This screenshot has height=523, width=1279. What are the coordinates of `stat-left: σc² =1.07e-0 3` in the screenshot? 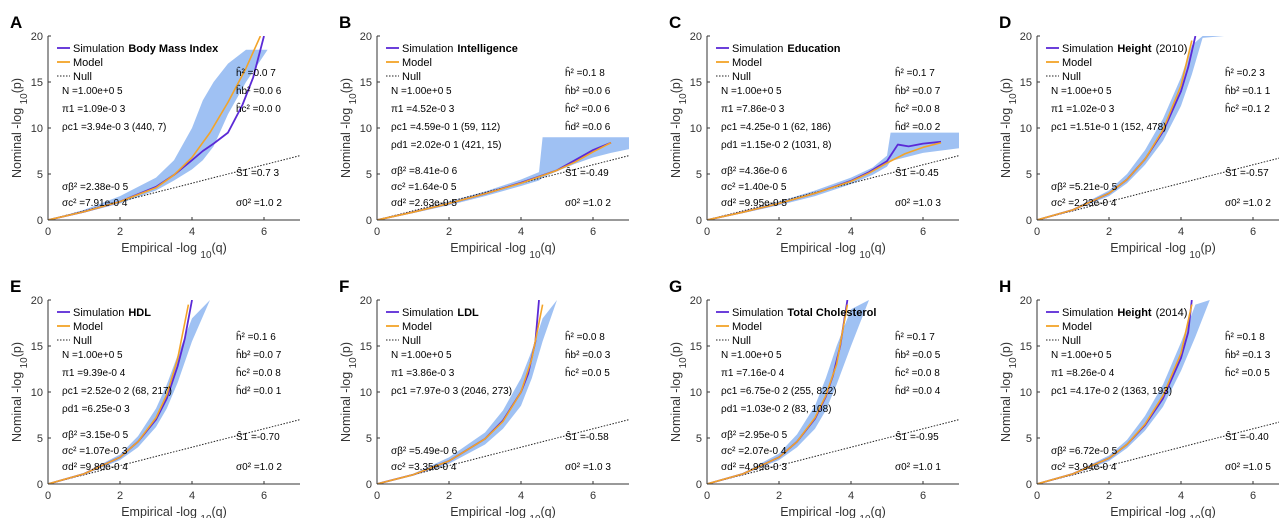 It's located at (95, 451).